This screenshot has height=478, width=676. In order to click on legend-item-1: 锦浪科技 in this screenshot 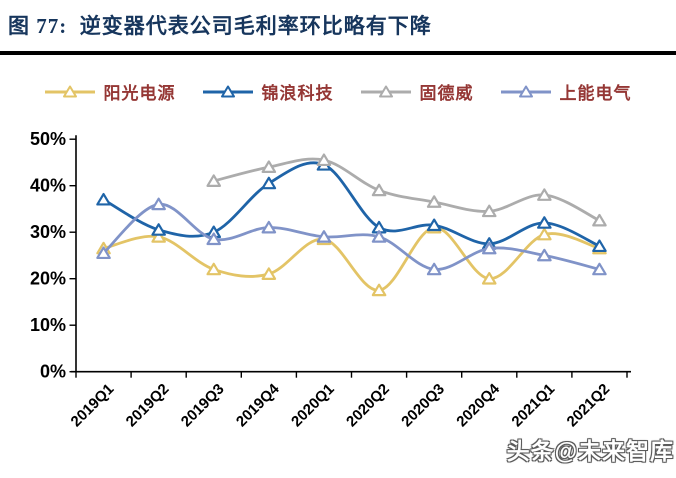, I will do `click(268, 91)`.